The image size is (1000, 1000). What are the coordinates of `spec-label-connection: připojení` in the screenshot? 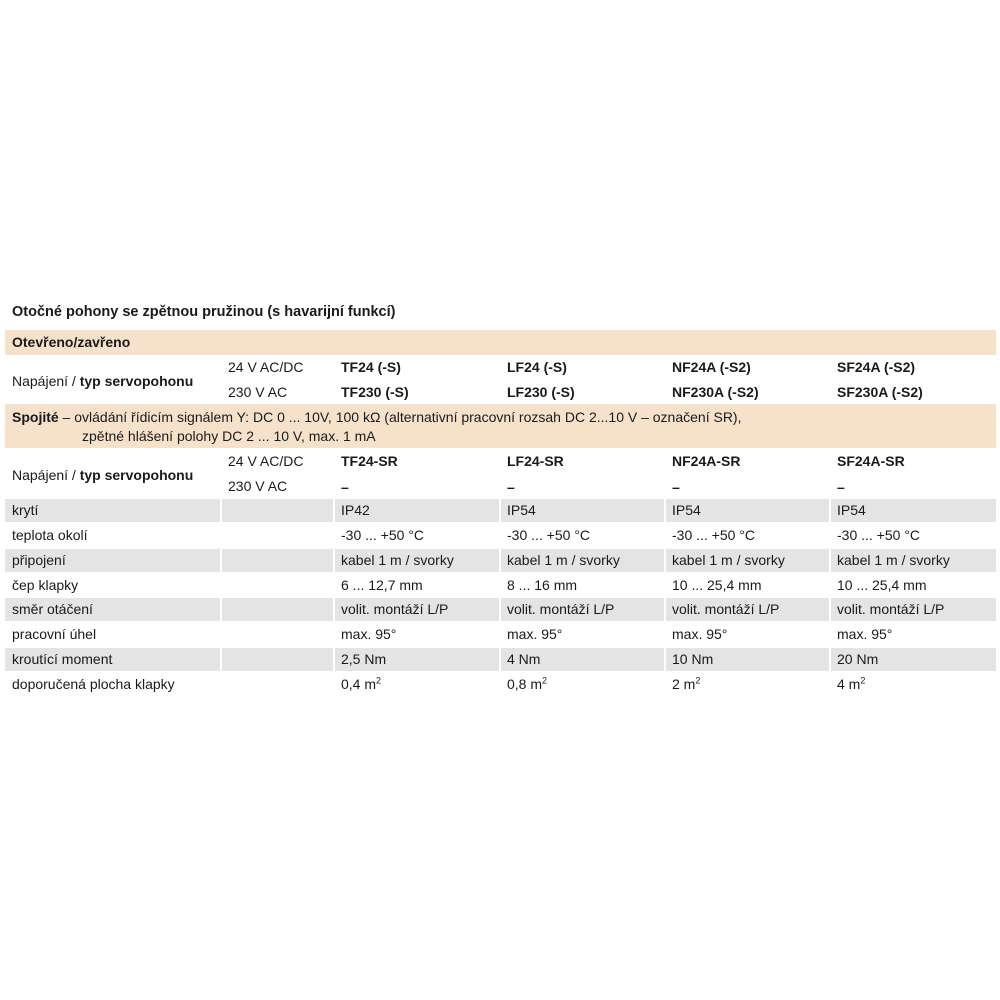 It's located at (39, 560).